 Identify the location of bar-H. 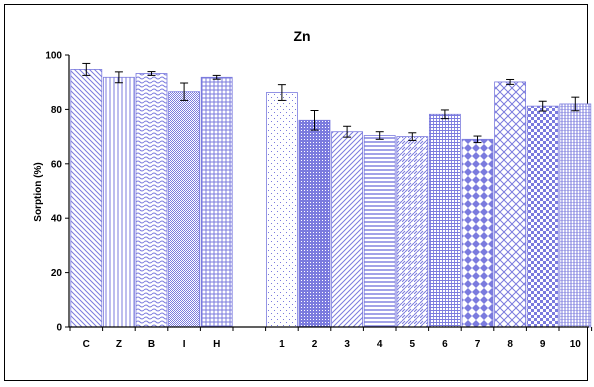
(216, 202).